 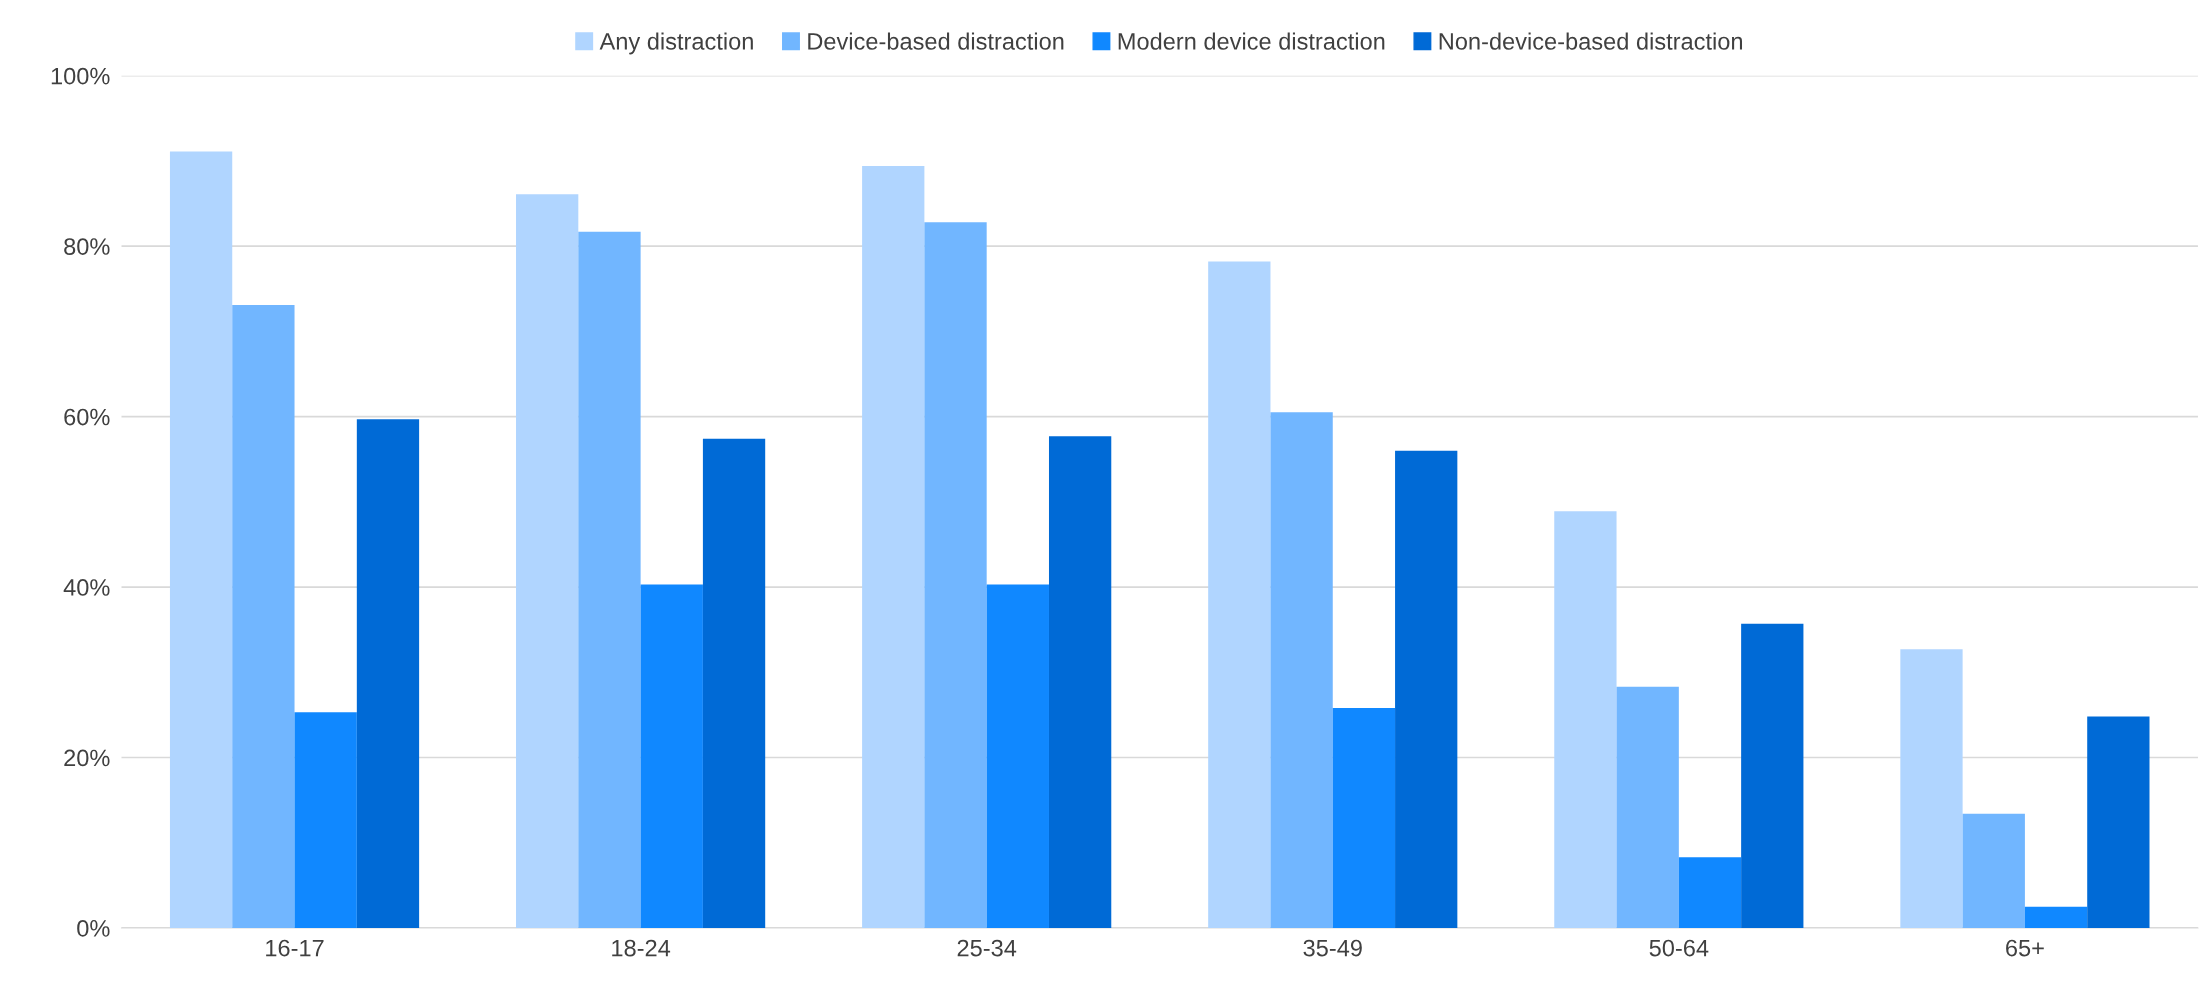 I want to click on legend-label: Device-based distraction, so click(x=936, y=41).